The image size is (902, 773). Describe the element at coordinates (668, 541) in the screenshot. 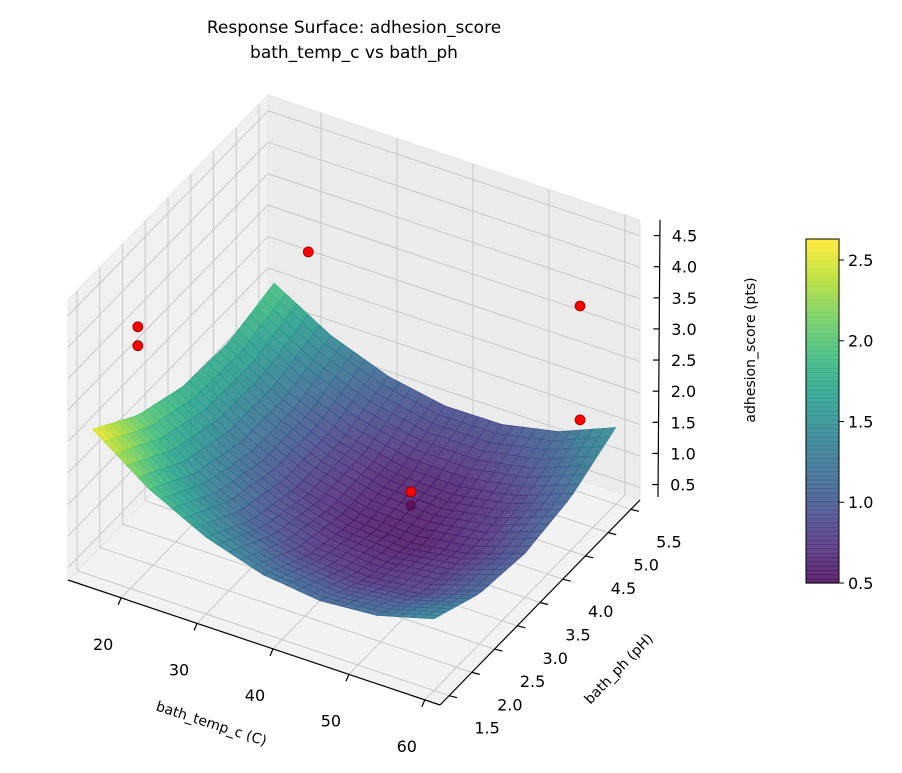

I see `y-tick-label: 5.5` at that location.